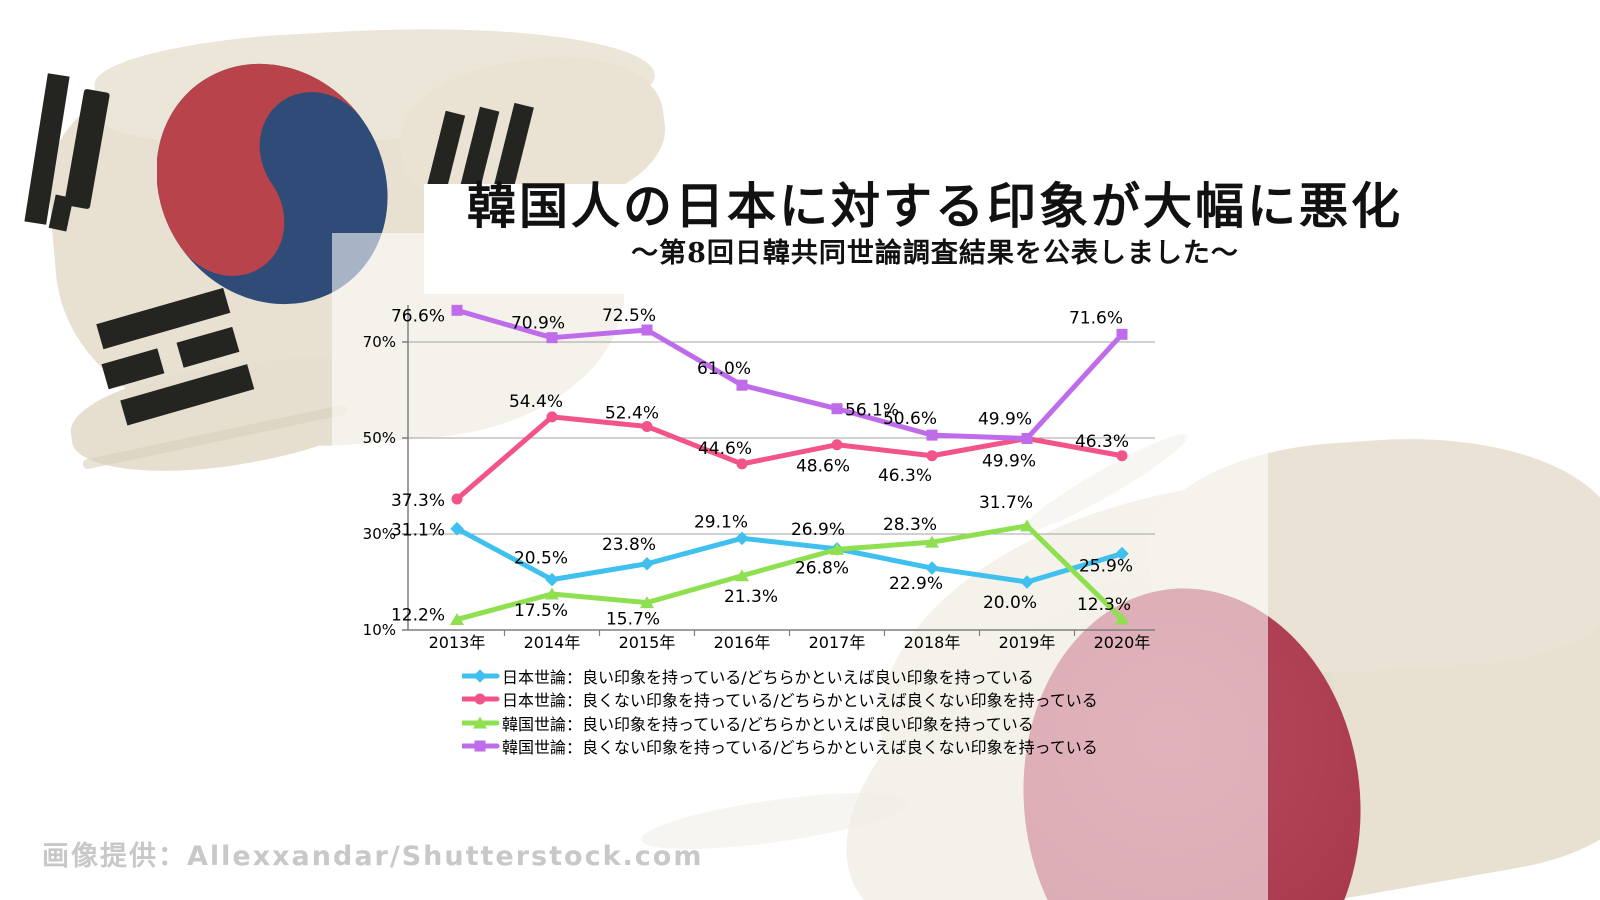  What do you see at coordinates (768, 677) in the screenshot?
I see `legend-label: 日本世論：良い印象を持っている/どちらかといえば良い印象を持っている` at bounding box center [768, 677].